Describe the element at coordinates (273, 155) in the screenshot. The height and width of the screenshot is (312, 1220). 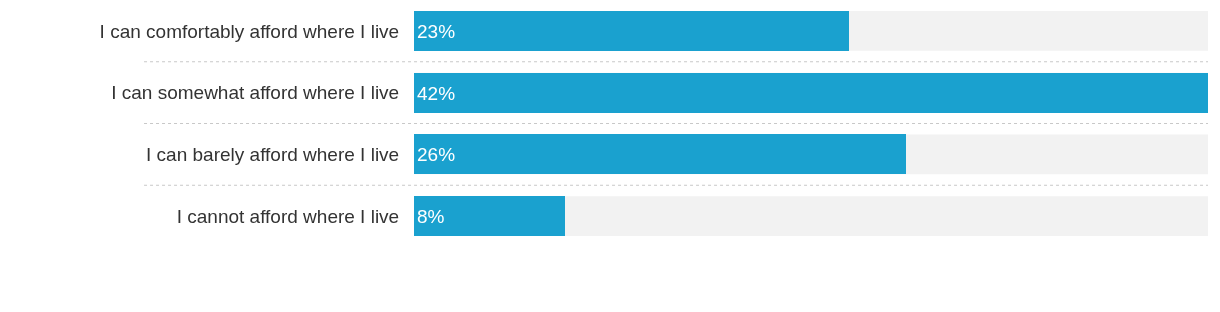
I see `y-tick-label: I can barely afford where I live` at that location.